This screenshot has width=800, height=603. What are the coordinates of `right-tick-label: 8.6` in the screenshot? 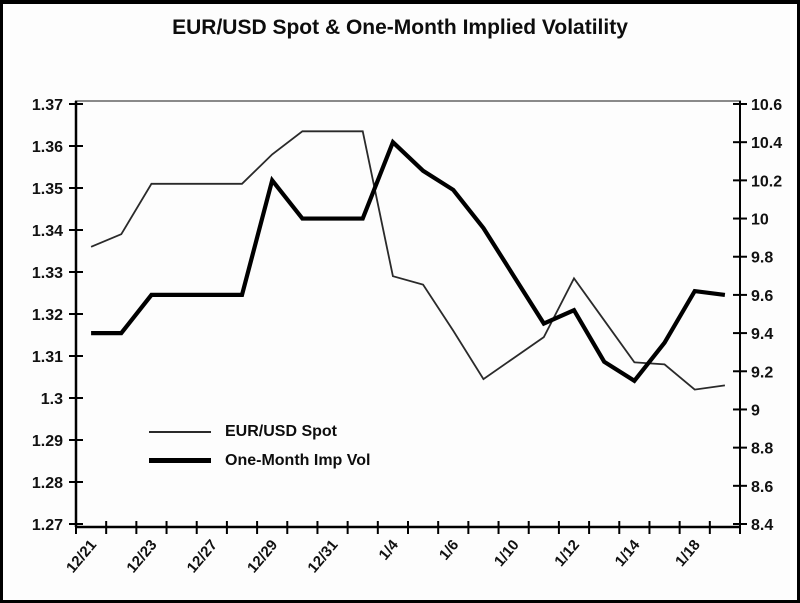 It's located at (762, 487).